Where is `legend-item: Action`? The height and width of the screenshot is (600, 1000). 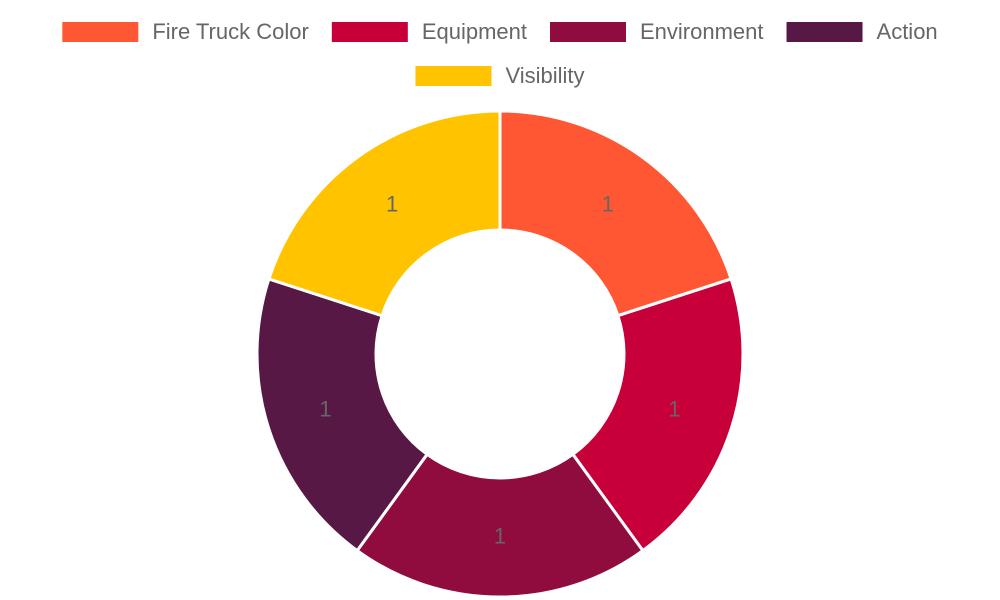
legend-item: Action is located at coordinates (862, 31).